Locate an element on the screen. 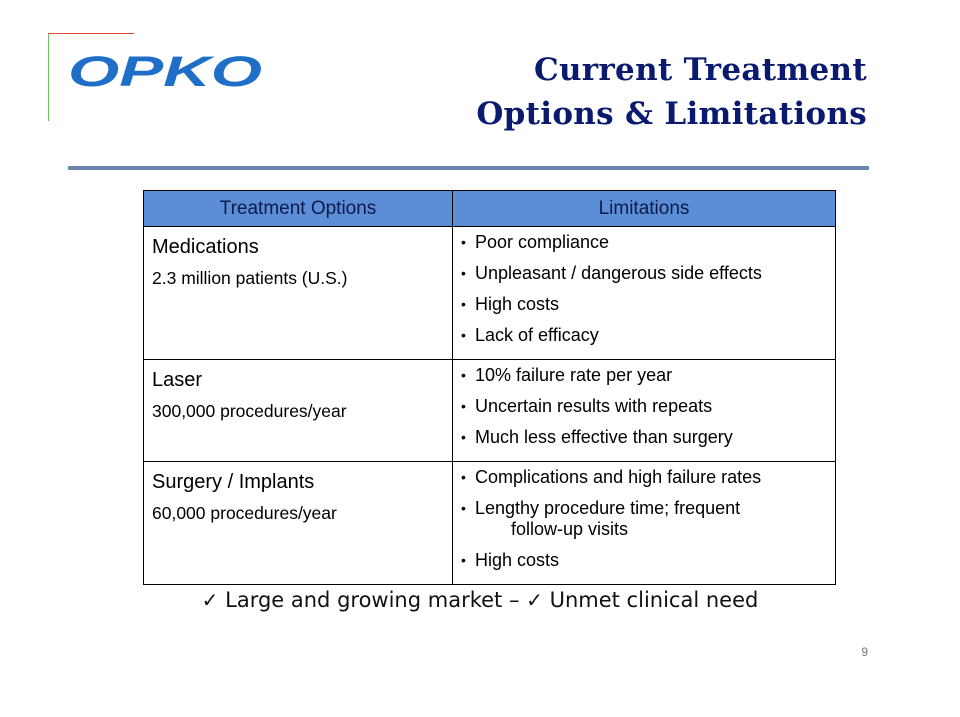 This screenshot has height=717, width=960. corner-accent-horizontal is located at coordinates (91, 33).